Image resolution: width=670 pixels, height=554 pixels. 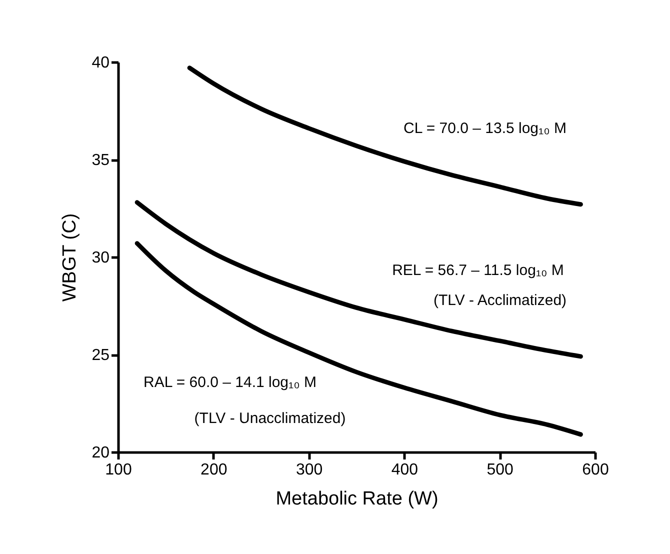 What do you see at coordinates (101, 63) in the screenshot?
I see `y-tick-label: 40` at bounding box center [101, 63].